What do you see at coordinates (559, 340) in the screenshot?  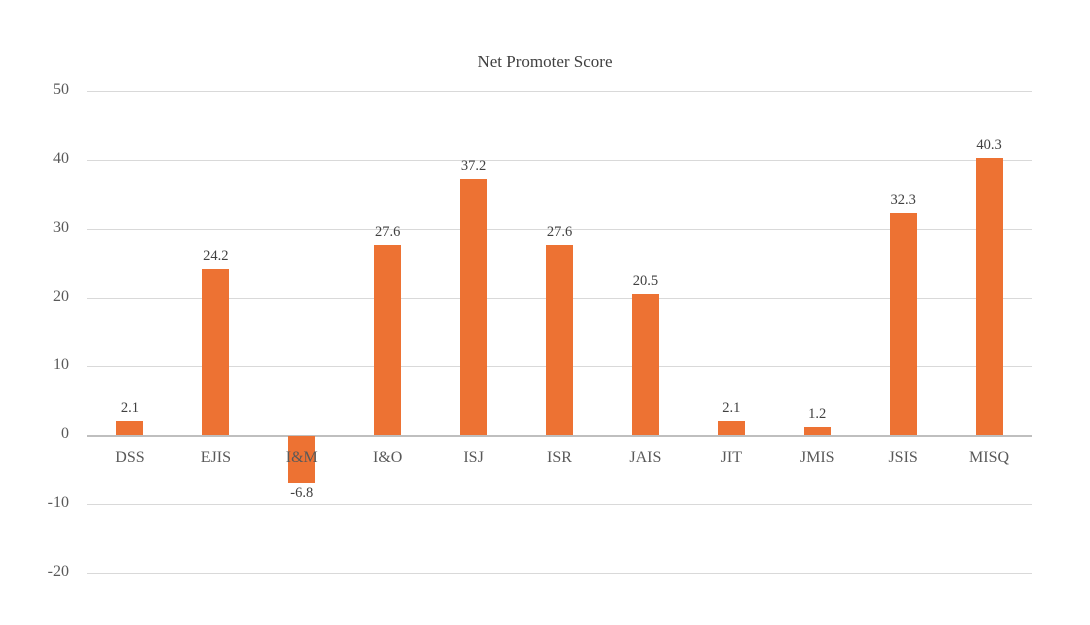 I see `bar-isr` at bounding box center [559, 340].